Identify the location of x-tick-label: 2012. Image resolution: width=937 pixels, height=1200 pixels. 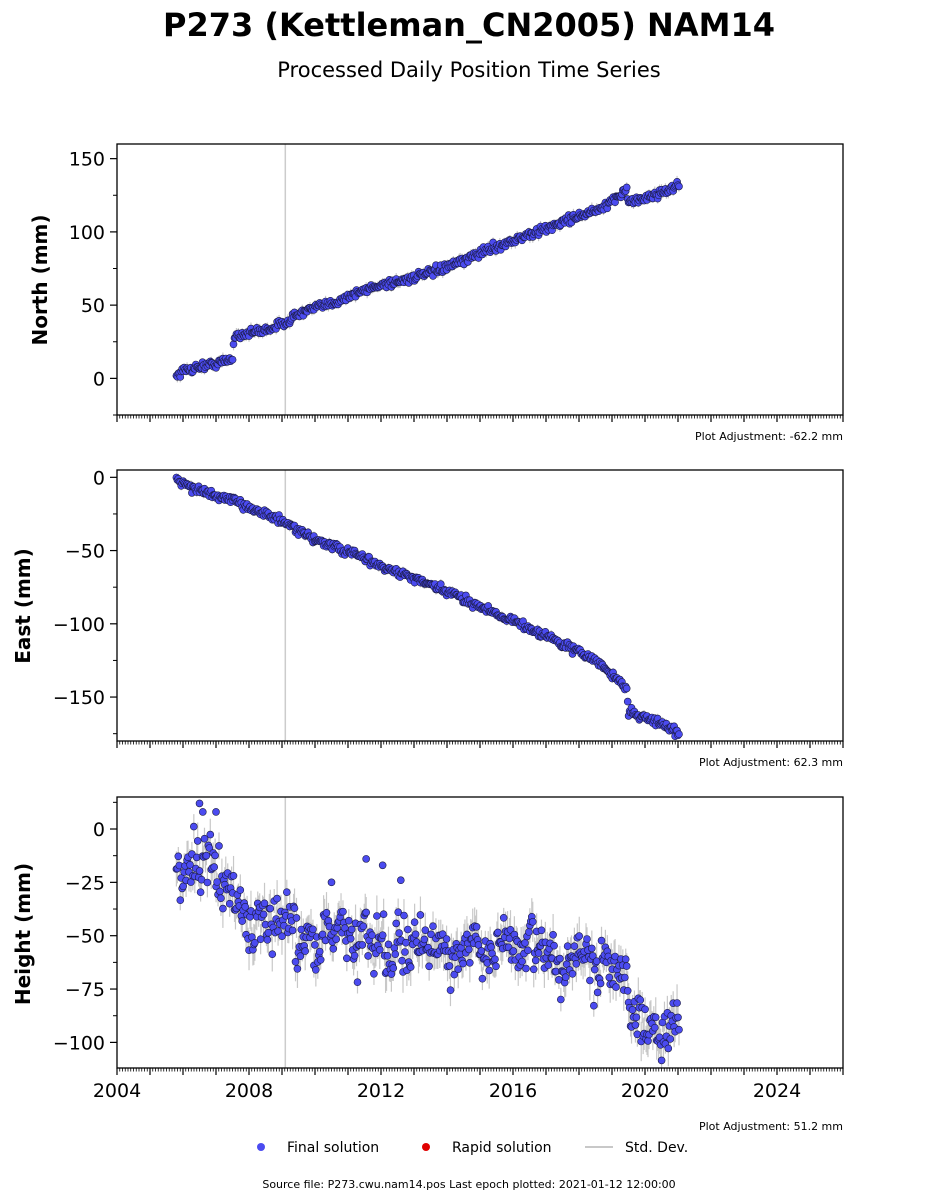
(381, 1091).